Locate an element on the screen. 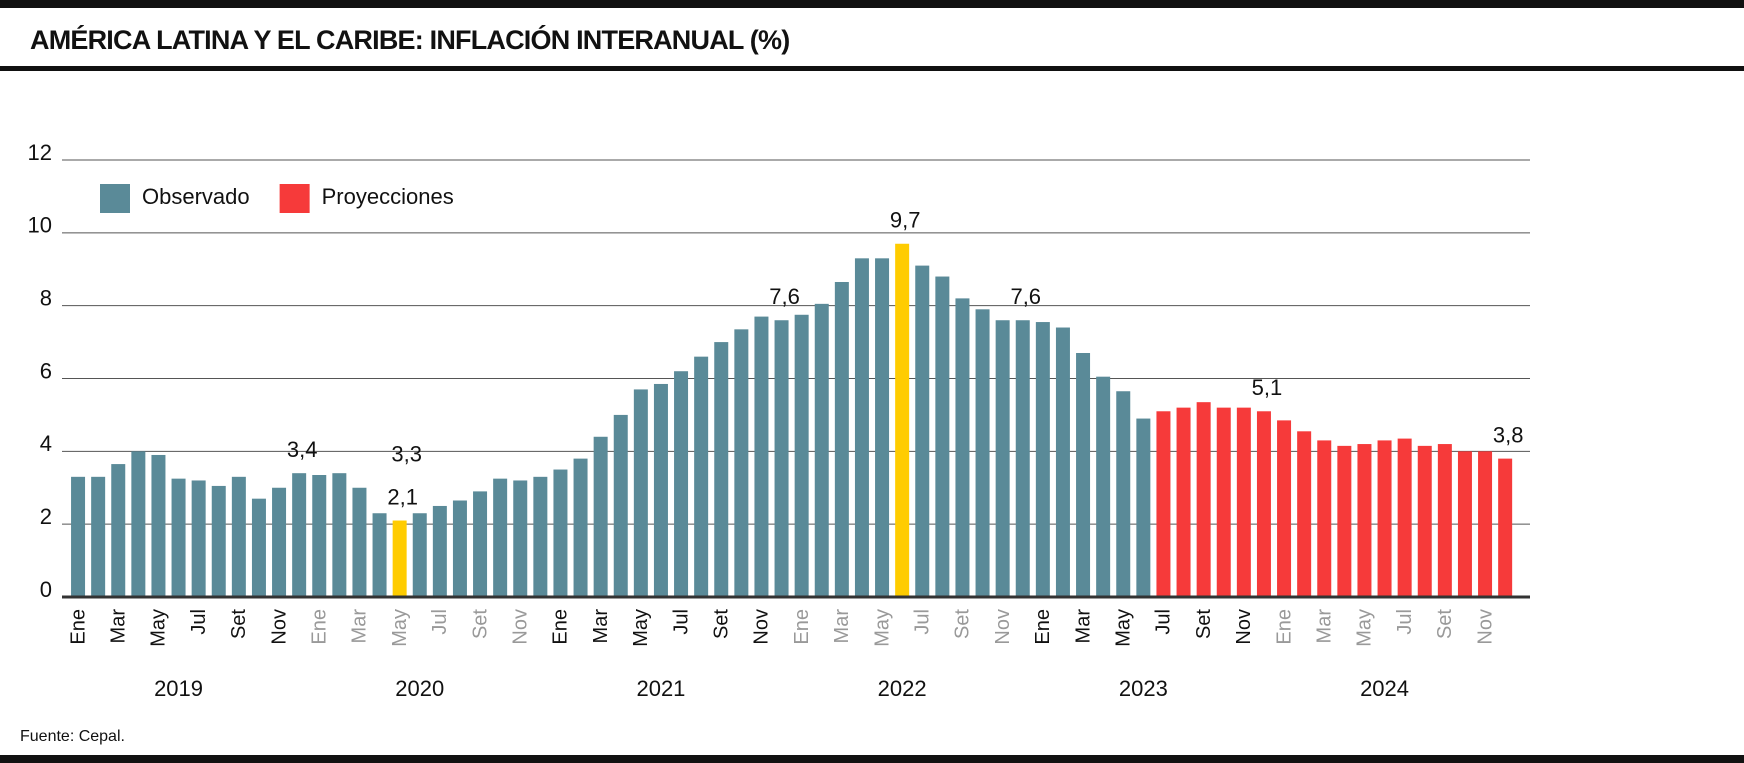 The image size is (1744, 763). y-tick-label: 4 is located at coordinates (46, 443).